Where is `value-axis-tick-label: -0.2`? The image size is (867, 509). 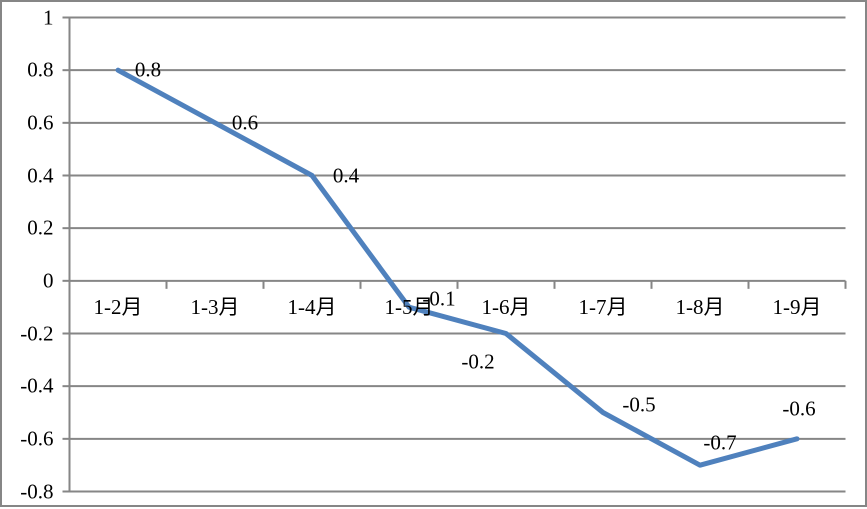
value-axis-tick-label: -0.2 is located at coordinates (37, 333).